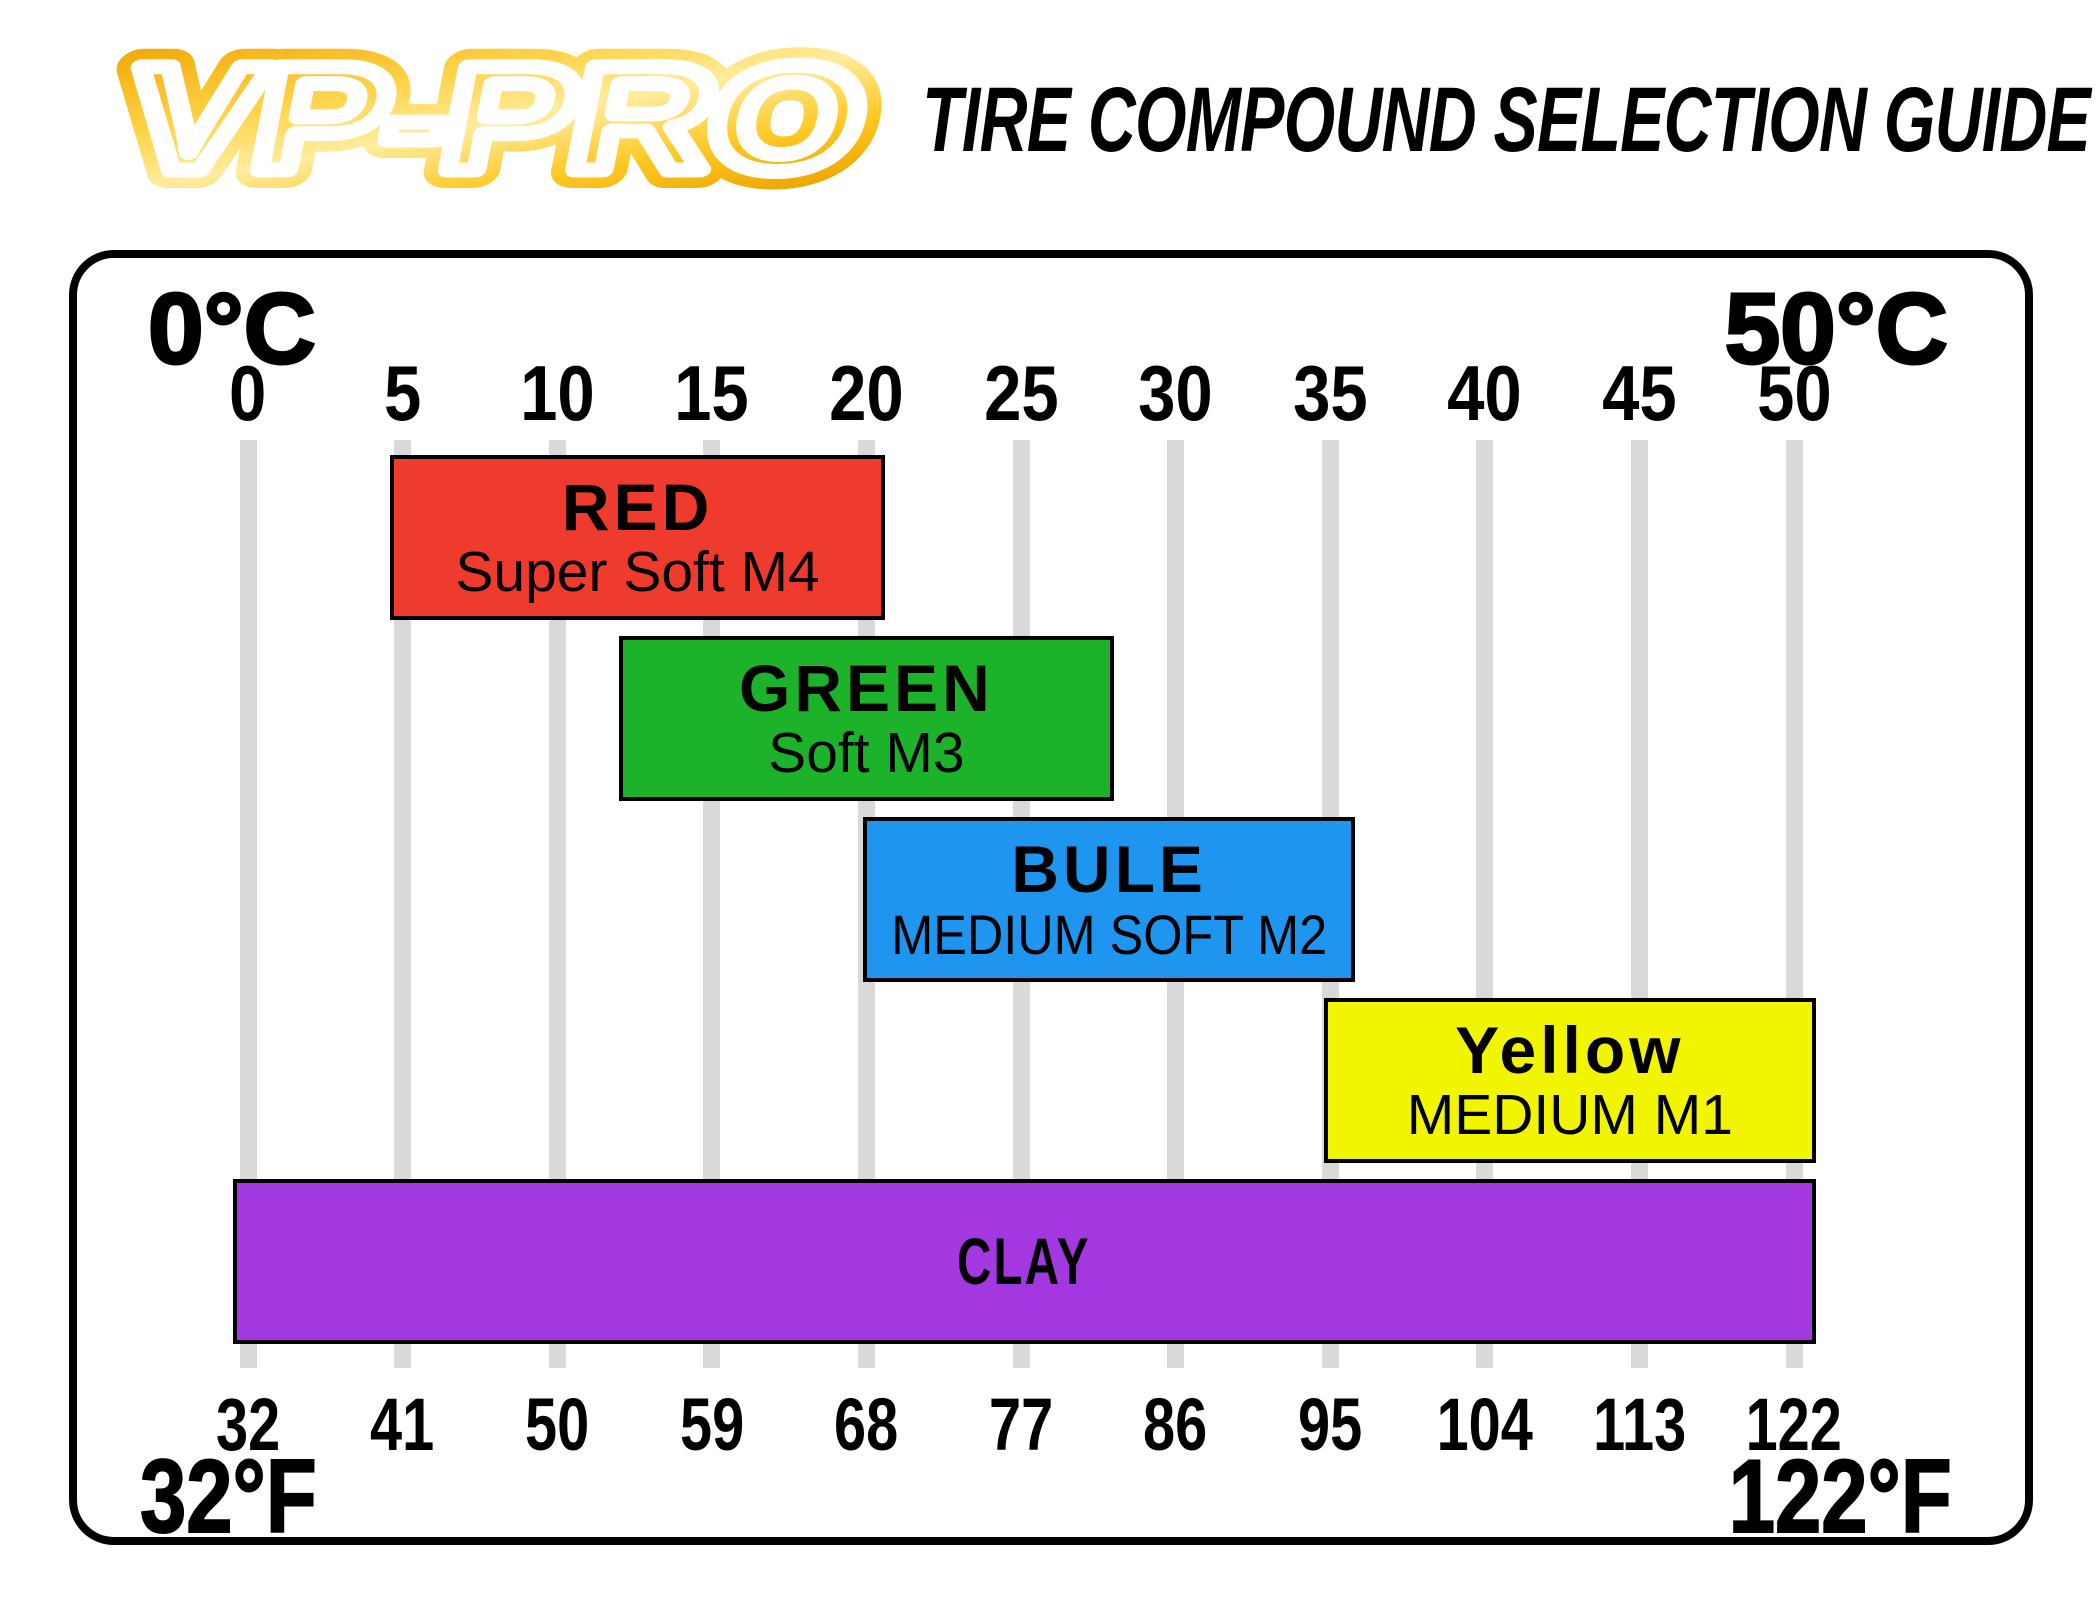  I want to click on compound-name: Yellow, so click(1570, 1049).